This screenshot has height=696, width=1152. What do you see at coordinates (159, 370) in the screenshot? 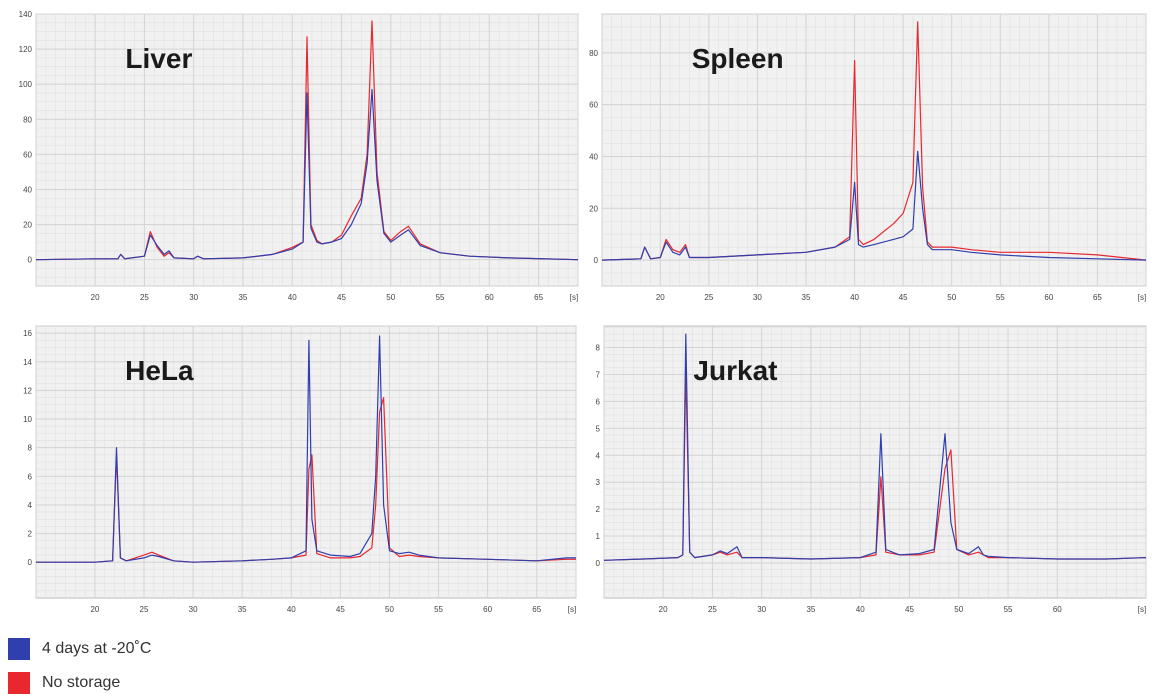
I see `chart-title: HeLa` at bounding box center [159, 370].